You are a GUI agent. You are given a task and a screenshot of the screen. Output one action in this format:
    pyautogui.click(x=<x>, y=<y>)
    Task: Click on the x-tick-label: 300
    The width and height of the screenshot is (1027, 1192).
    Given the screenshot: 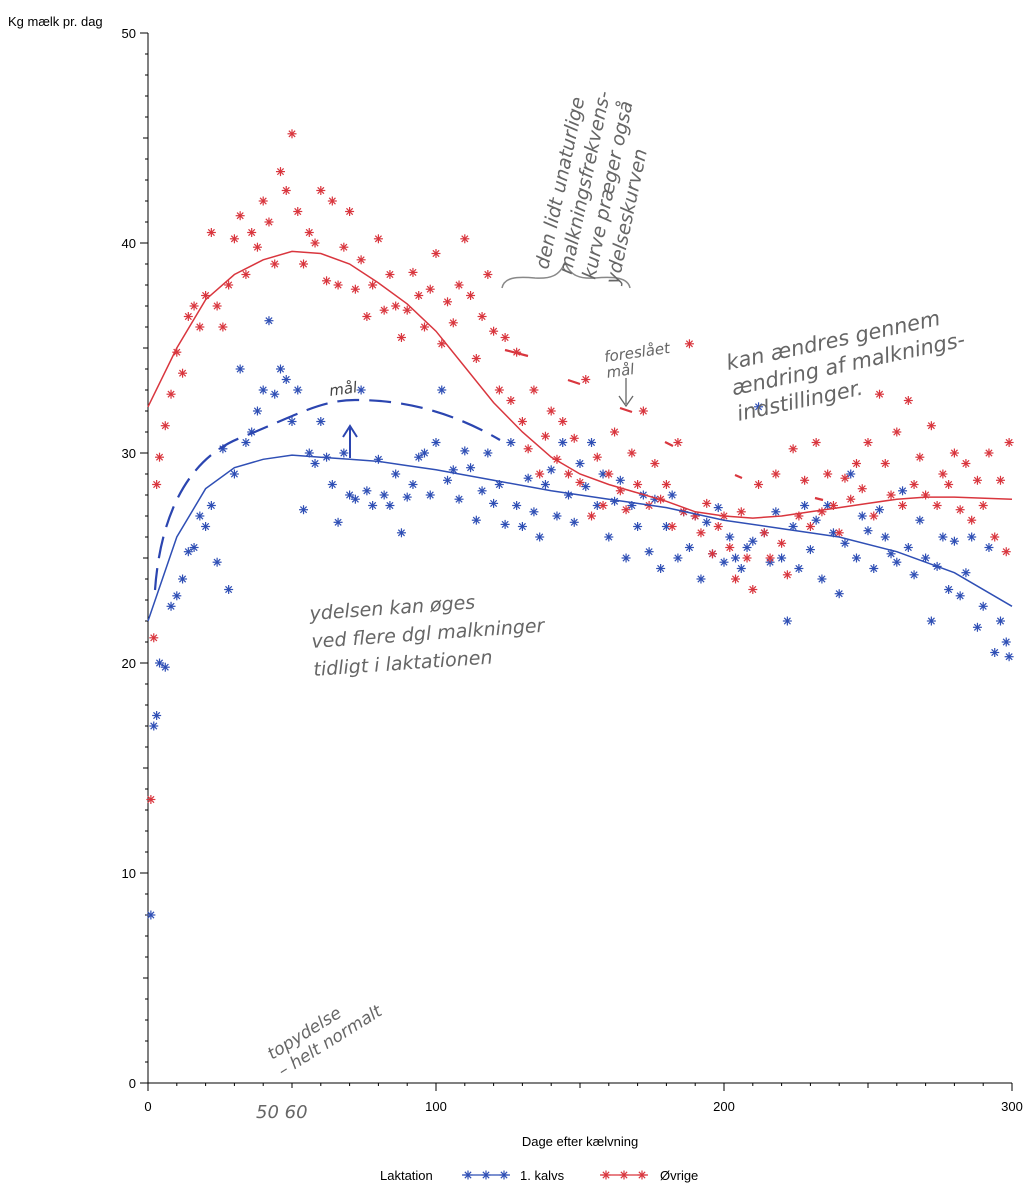 What is the action you would take?
    pyautogui.click(x=1012, y=1106)
    